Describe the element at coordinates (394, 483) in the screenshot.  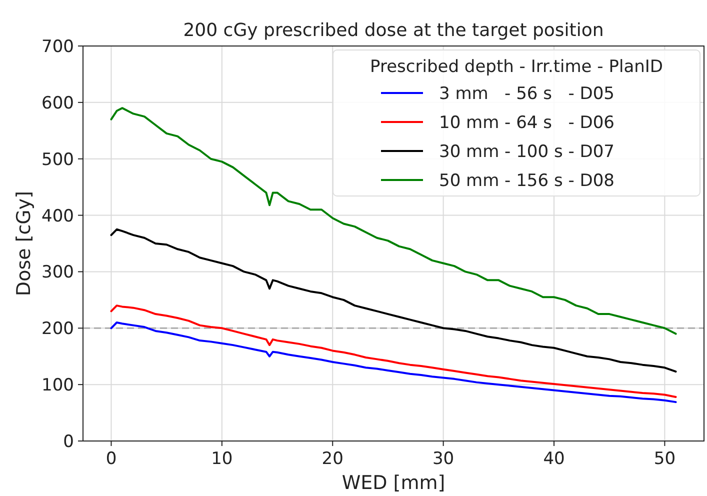
I see `x-axis-title: WED [mm]` at that location.